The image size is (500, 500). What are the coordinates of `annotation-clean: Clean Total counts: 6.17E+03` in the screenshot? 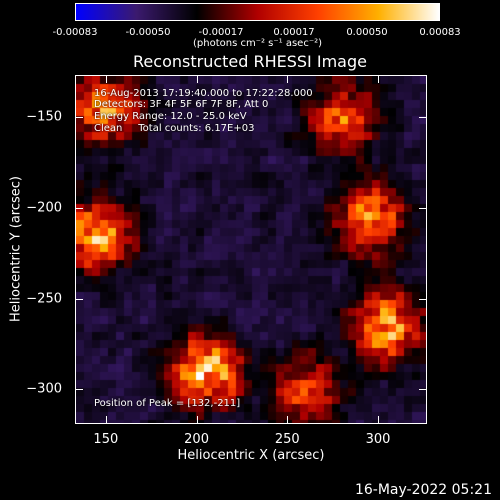 It's located at (174, 128).